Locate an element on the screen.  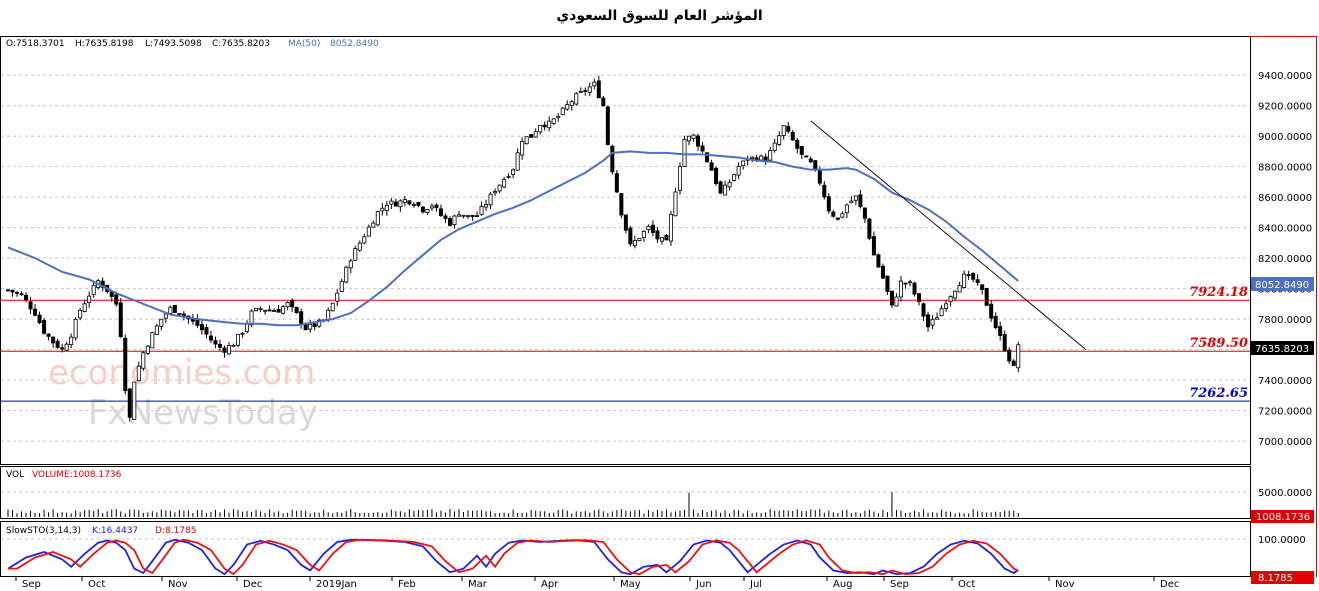
month-label: 2019Jan is located at coordinates (336, 584).